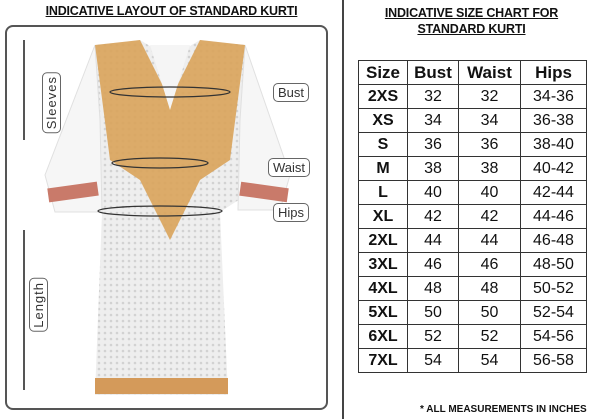 This screenshot has height=419, width=600. What do you see at coordinates (383, 72) in the screenshot?
I see `column-header: Size` at bounding box center [383, 72].